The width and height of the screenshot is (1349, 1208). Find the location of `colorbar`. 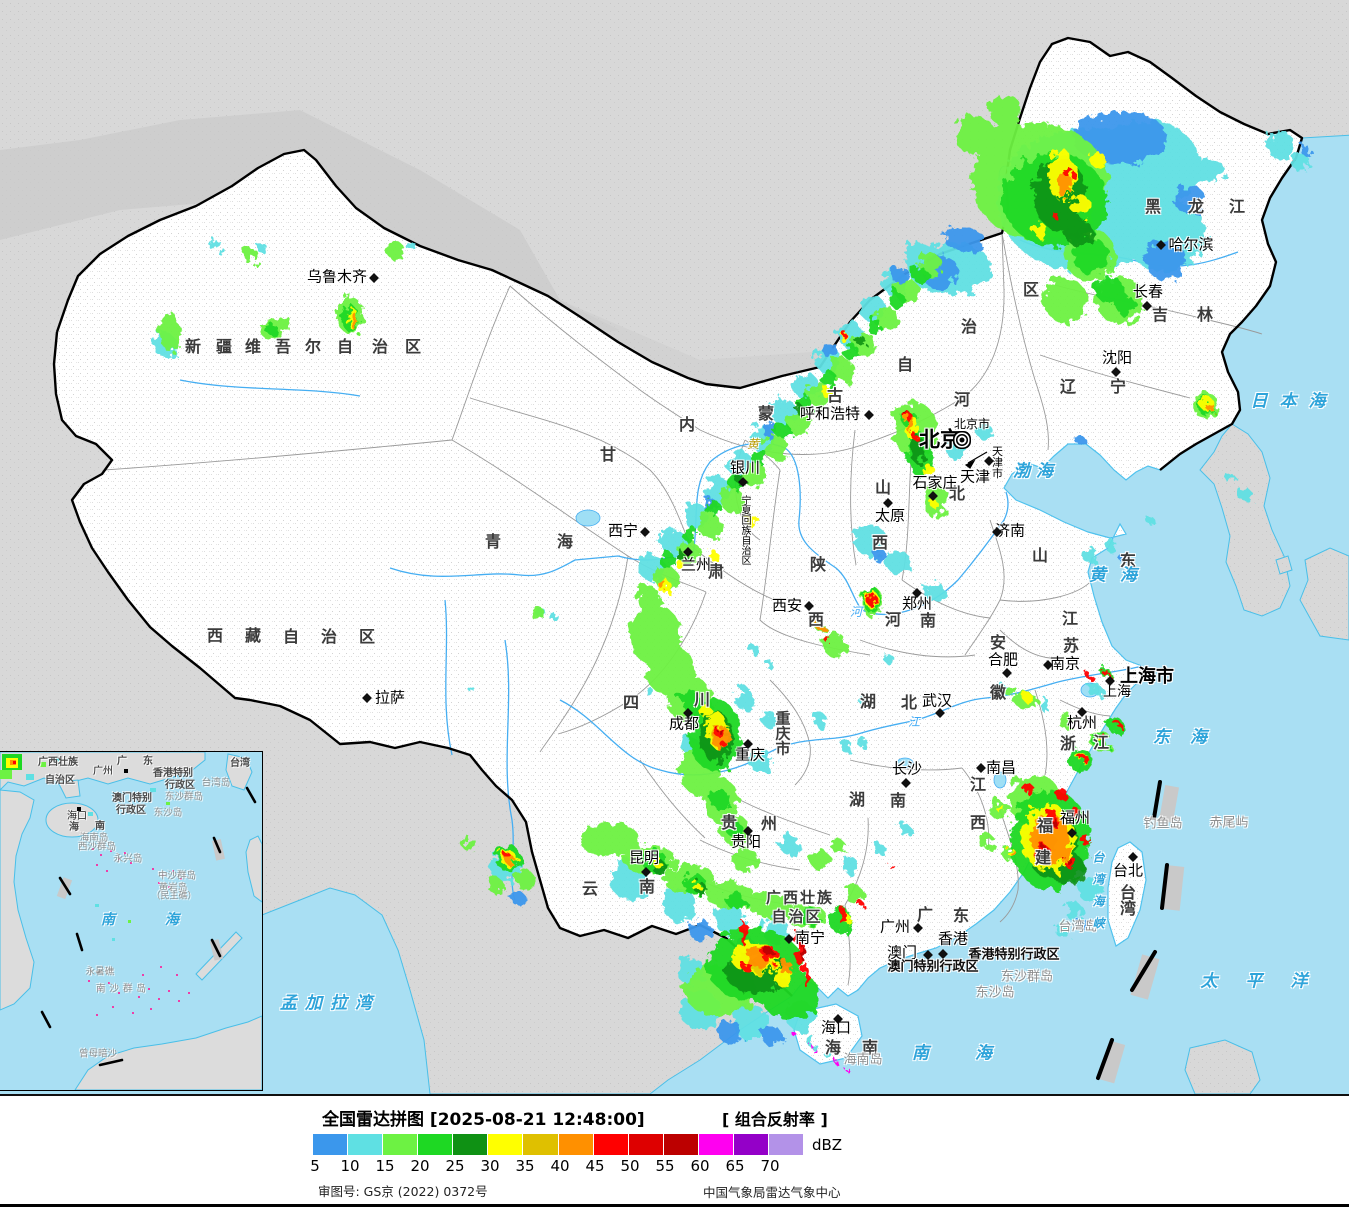

colorbar is located at coordinates (558, 1144).